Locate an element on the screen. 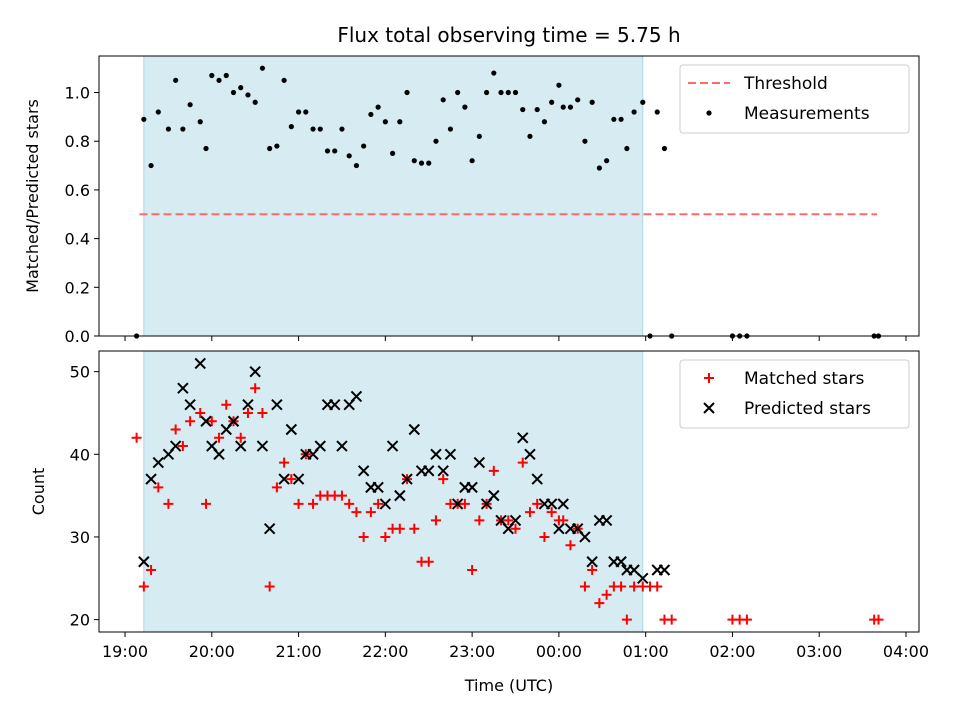  legend-label: Measurements is located at coordinates (807, 114).